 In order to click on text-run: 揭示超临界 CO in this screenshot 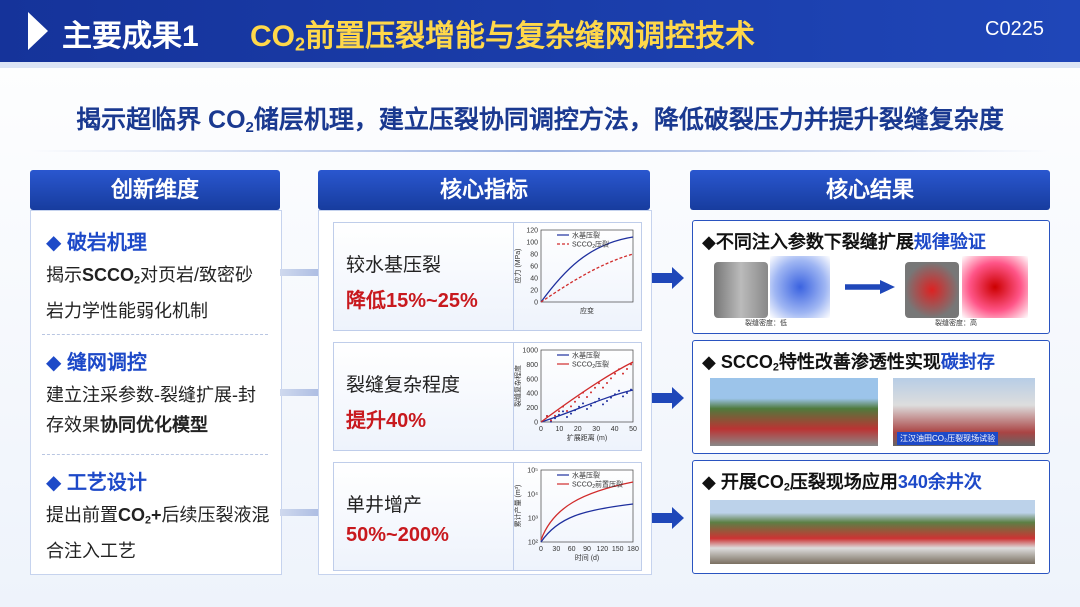, I will do `click(161, 120)`.